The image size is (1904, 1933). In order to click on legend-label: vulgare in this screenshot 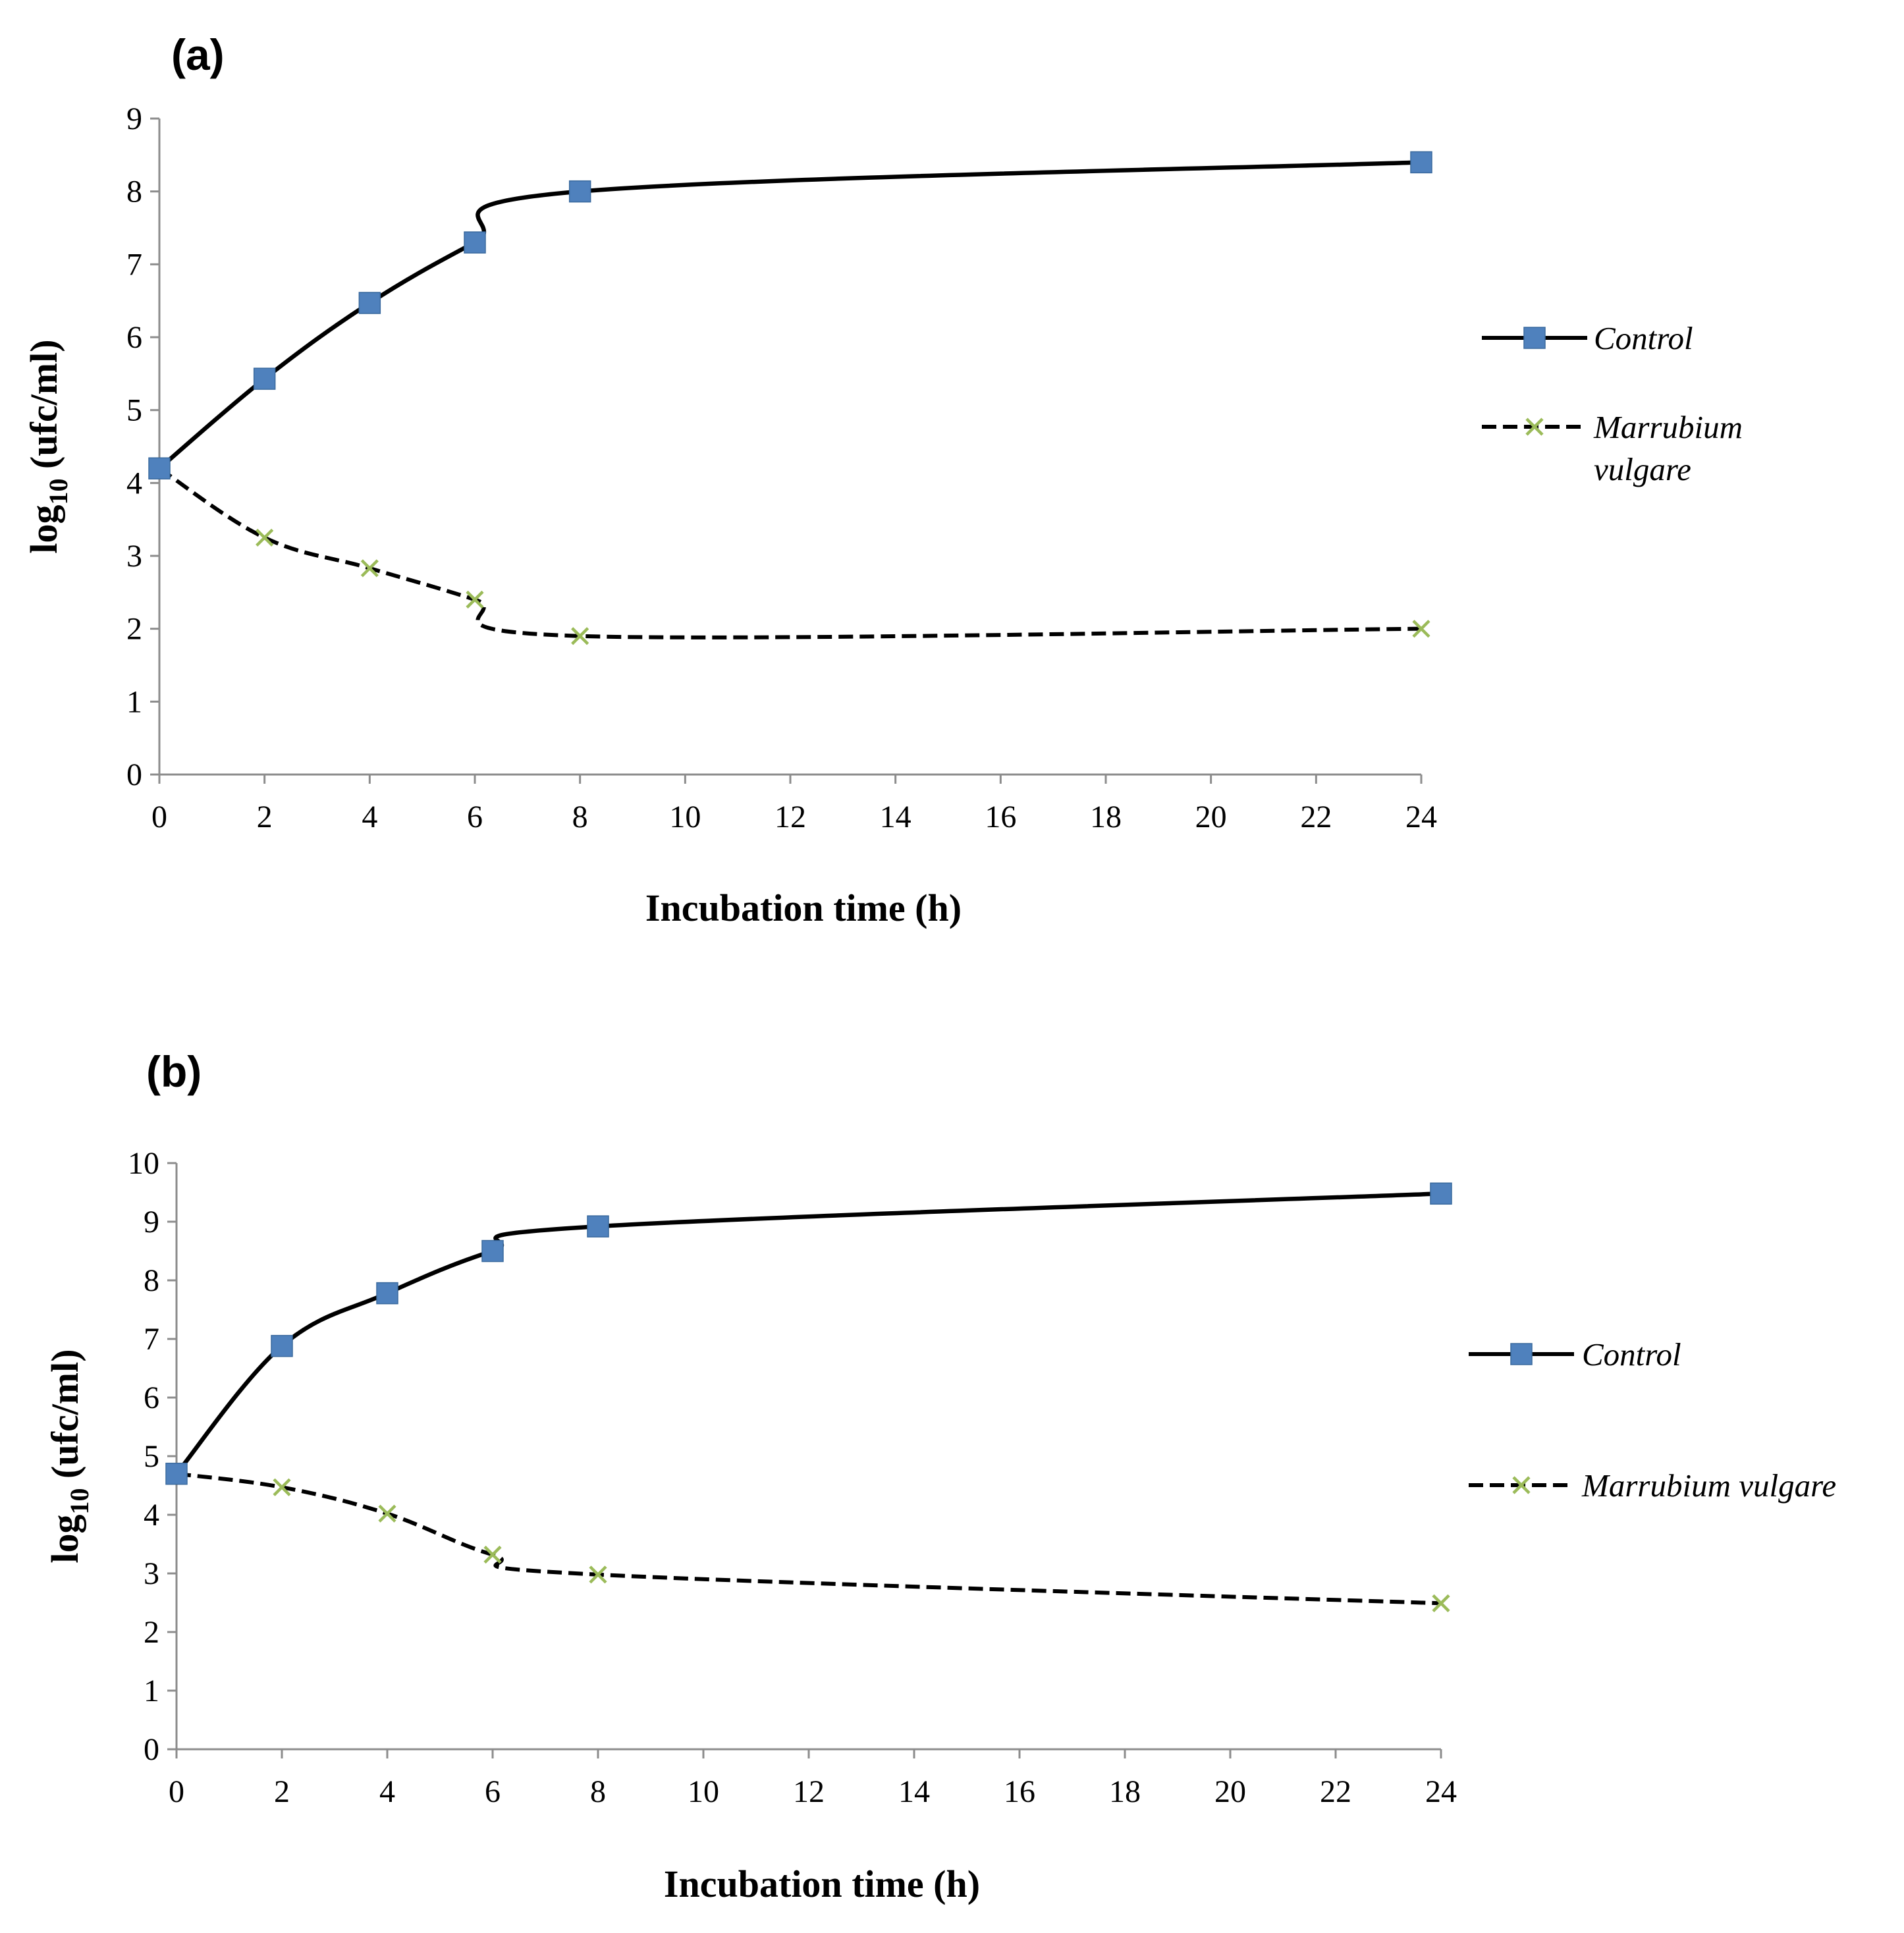, I will do `click(1642, 469)`.